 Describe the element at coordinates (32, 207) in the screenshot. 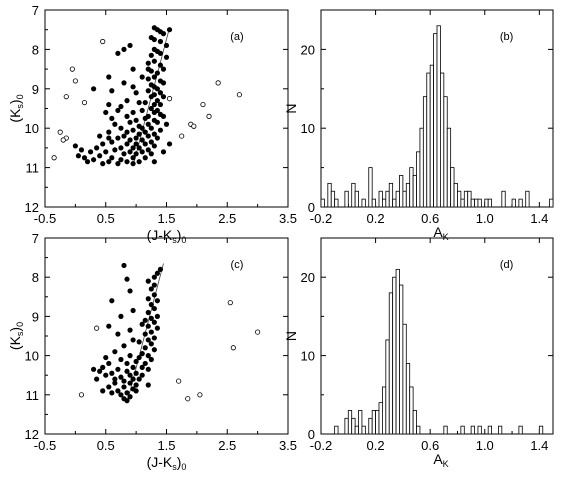

I see `y-tick-label: 12` at that location.